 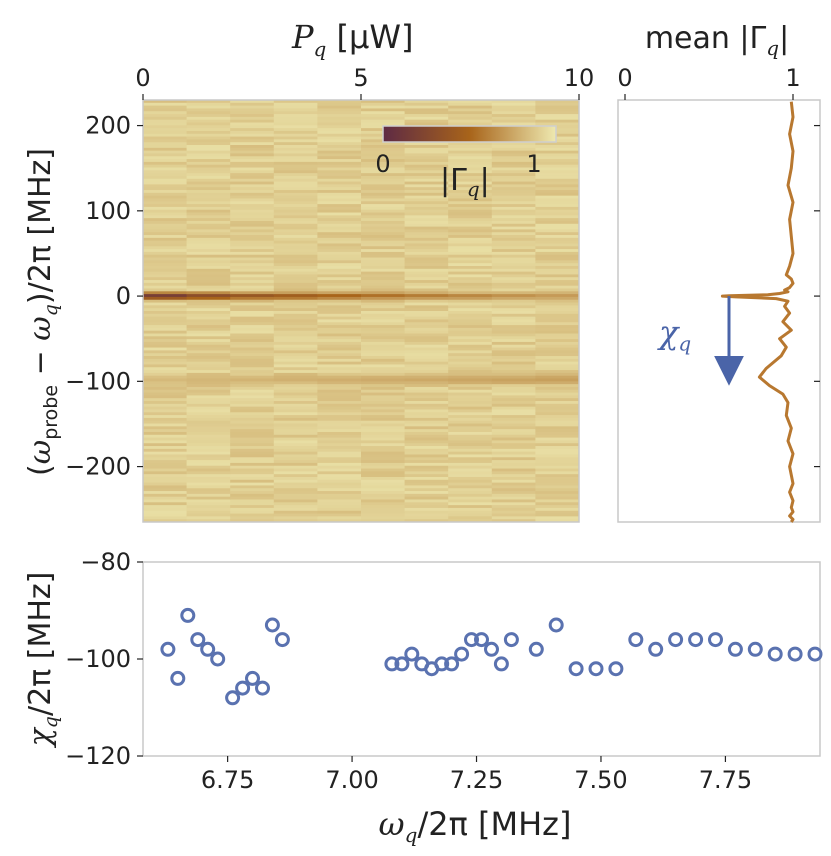 What do you see at coordinates (411, 835) in the screenshot?
I see `chi-x-label-sub: q` at bounding box center [411, 835].